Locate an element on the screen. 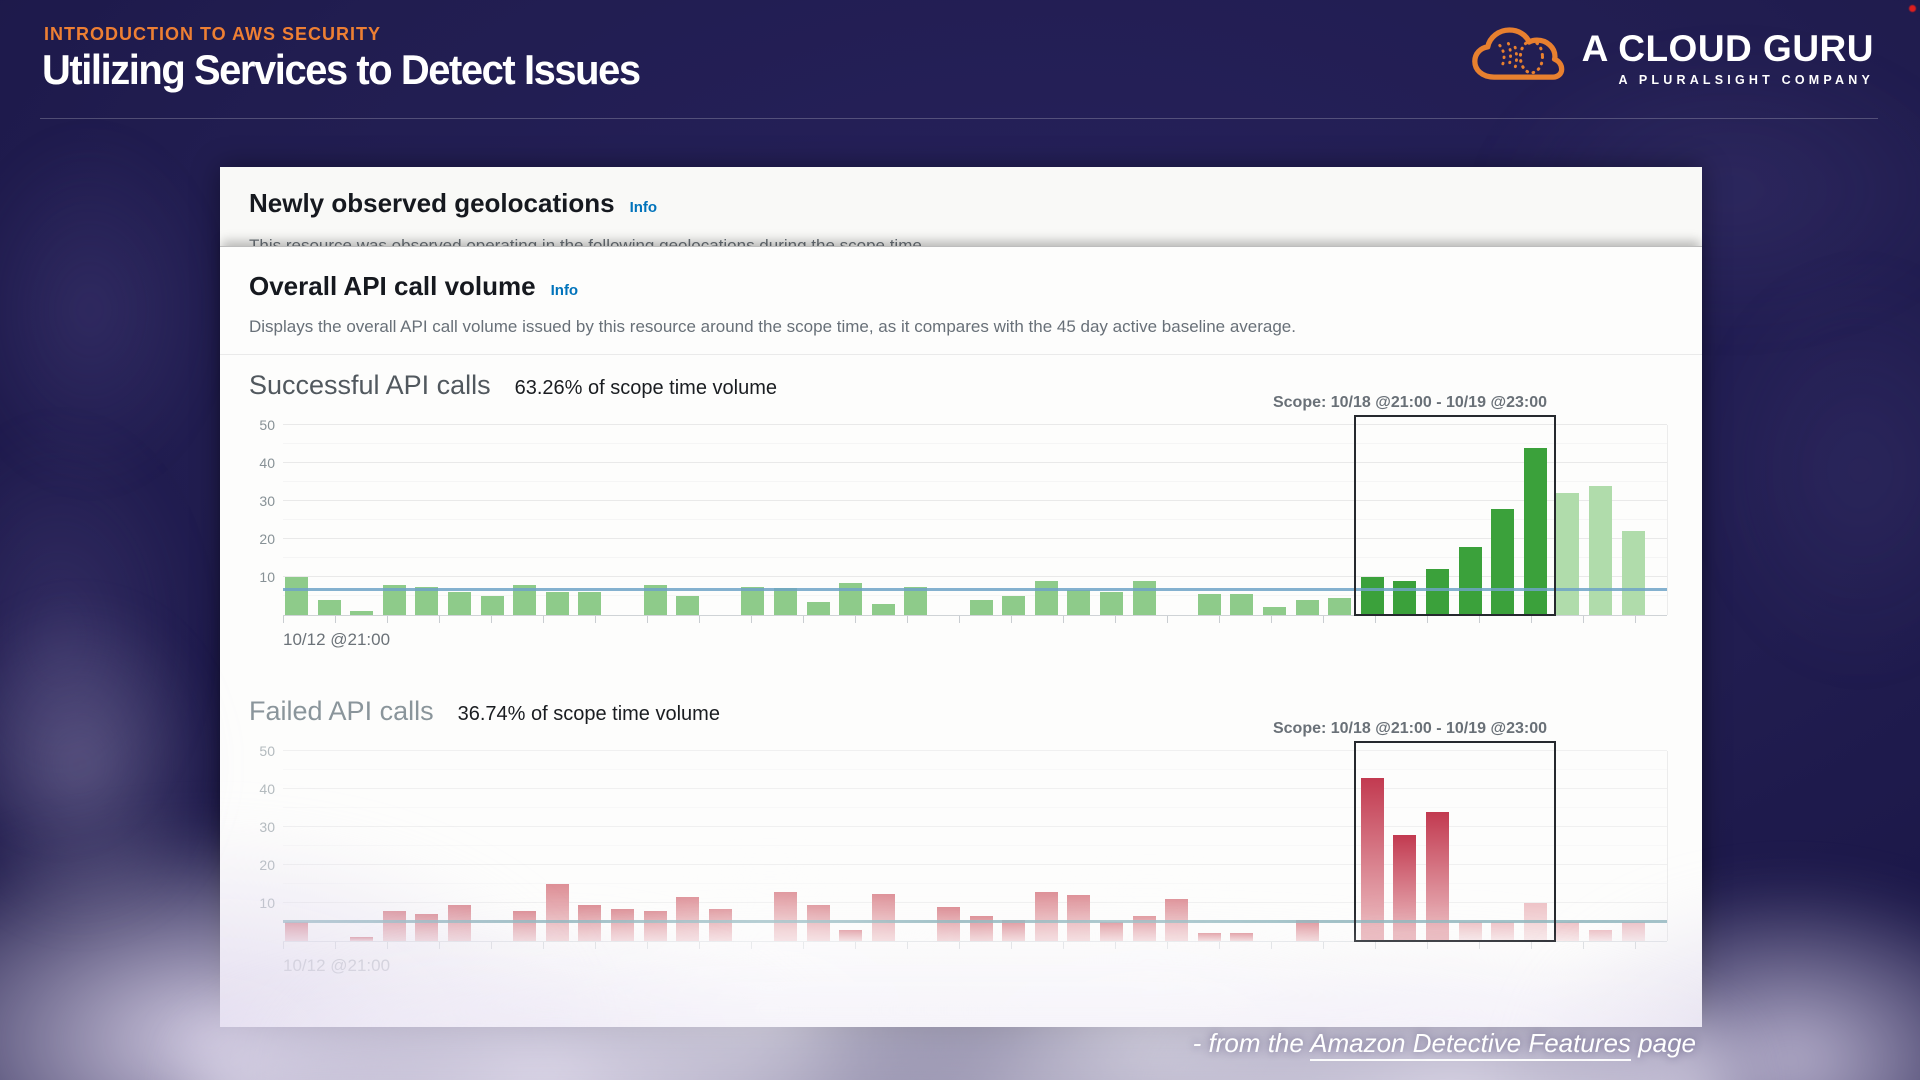 Image resolution: width=1920 pixels, height=1080 pixels. api-info-link: Info is located at coordinates (564, 290).